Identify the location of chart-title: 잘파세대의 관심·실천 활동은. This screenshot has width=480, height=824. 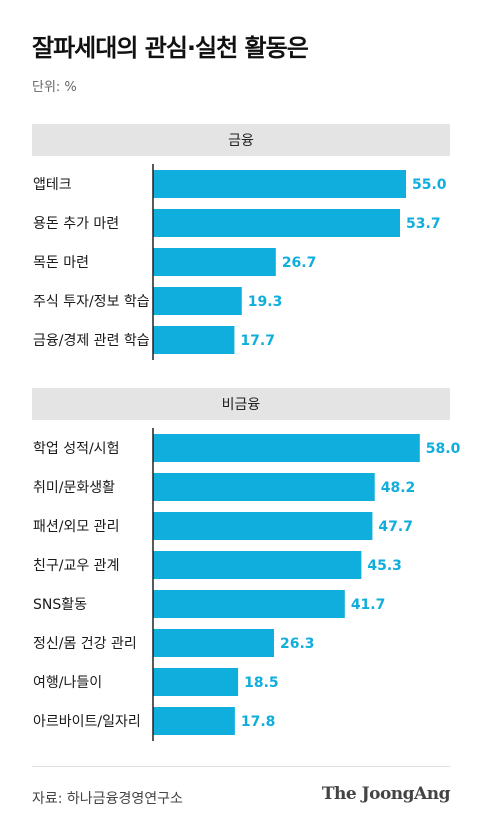
(170, 48).